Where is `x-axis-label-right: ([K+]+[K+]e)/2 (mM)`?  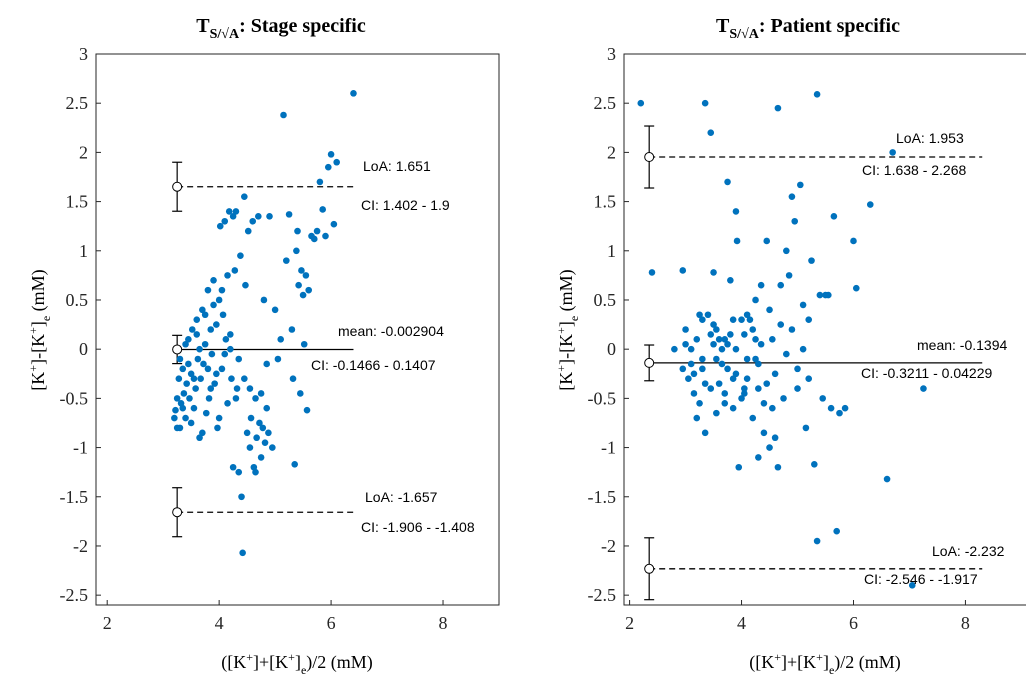 x-axis-label-right: ([K+]+[K+]e)/2 (mM) is located at coordinates (825, 663).